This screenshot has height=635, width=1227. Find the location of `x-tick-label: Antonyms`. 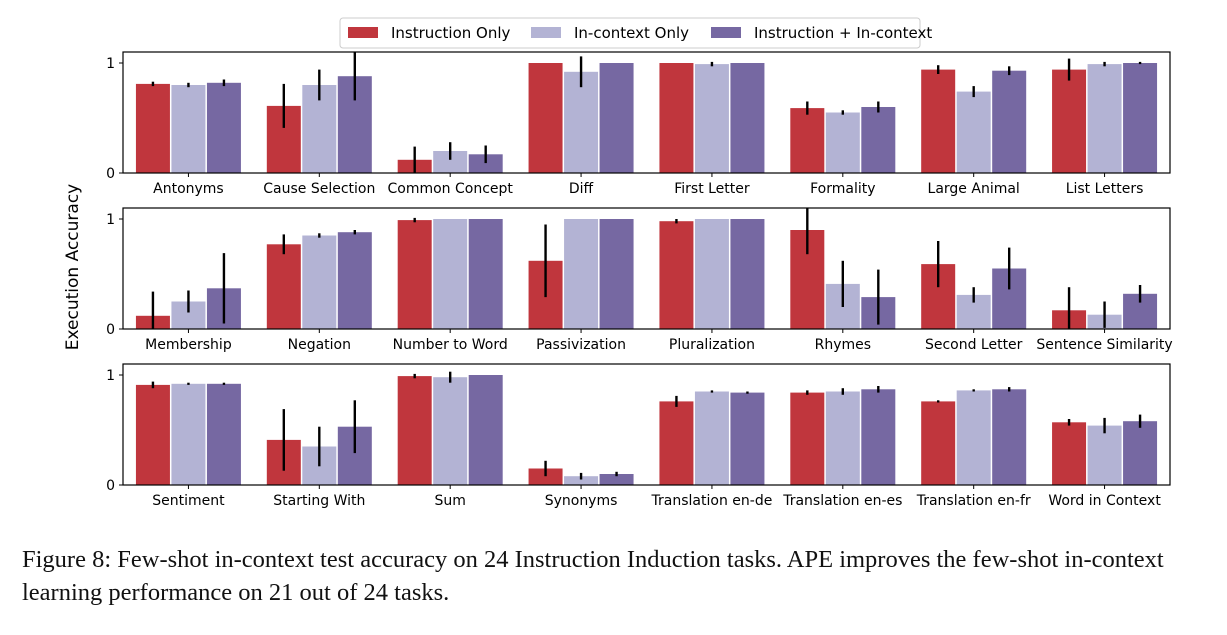

x-tick-label: Antonyms is located at coordinates (188, 189).